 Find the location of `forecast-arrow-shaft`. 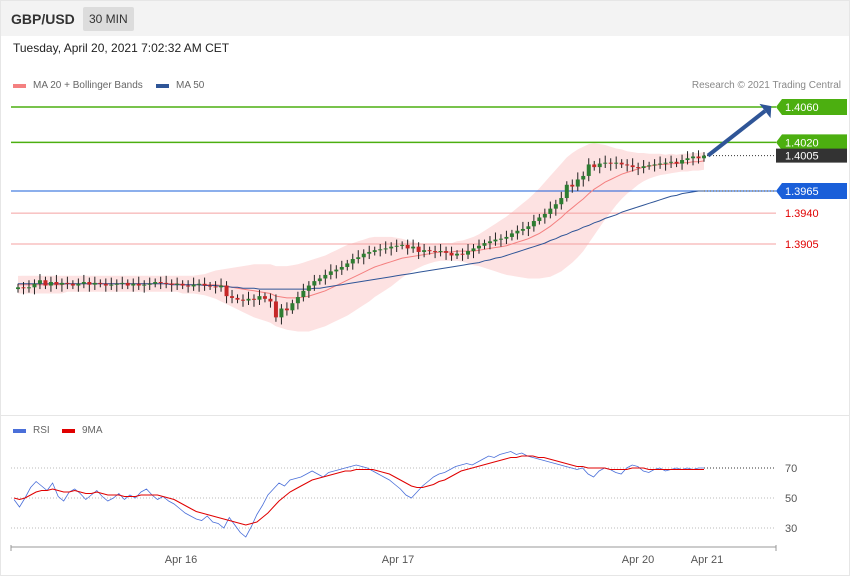

forecast-arrow-shaft is located at coordinates (736, 133).